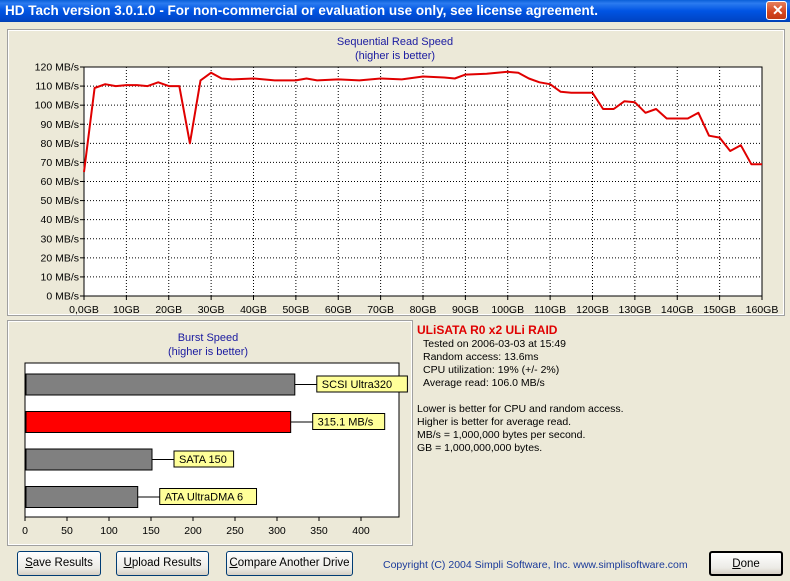 The height and width of the screenshot is (581, 790). What do you see at coordinates (357, 385) in the screenshot?
I see `bar-label: SCSI Ultra320` at bounding box center [357, 385].